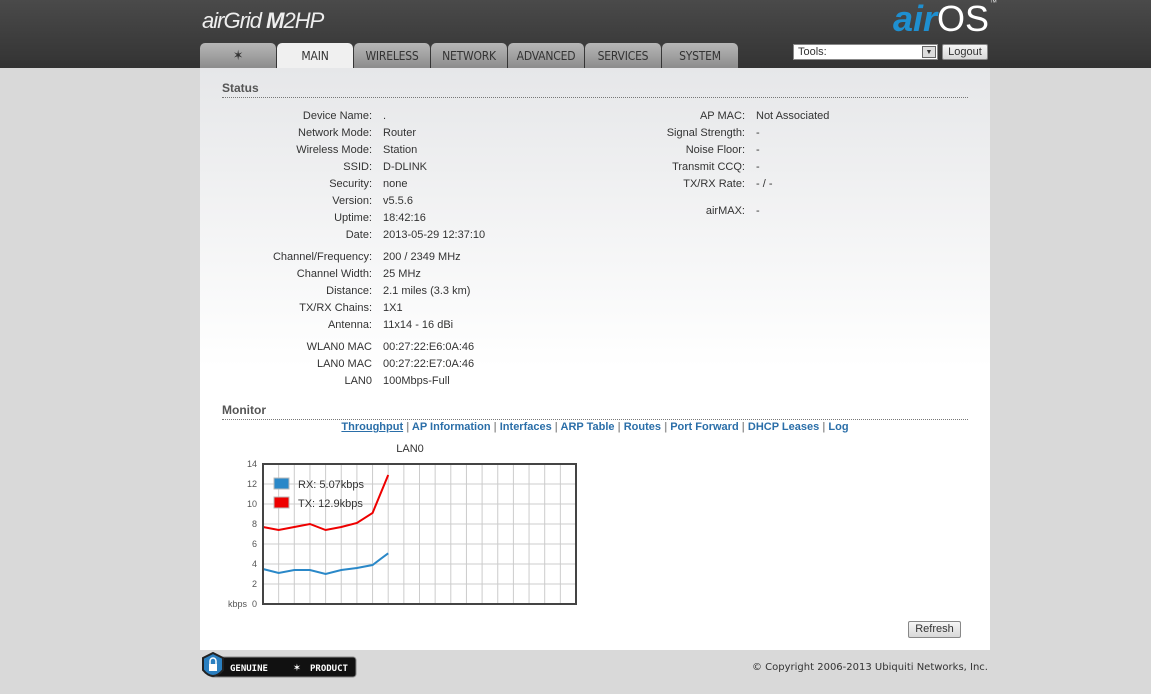 The image size is (1151, 694). I want to click on logout-button: Logout, so click(965, 52).